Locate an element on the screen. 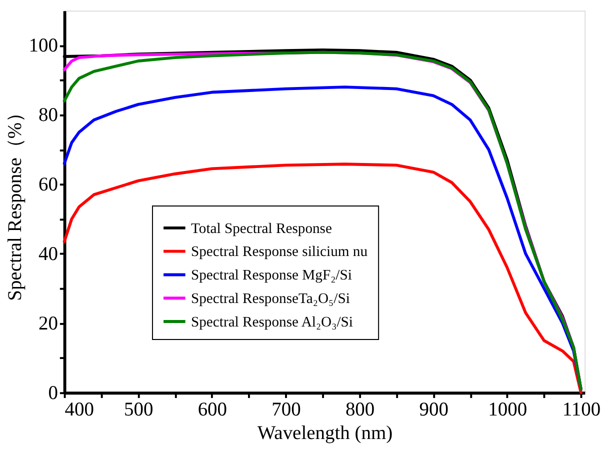 The height and width of the screenshot is (463, 610). x-tick-label: 900 is located at coordinates (433, 410).